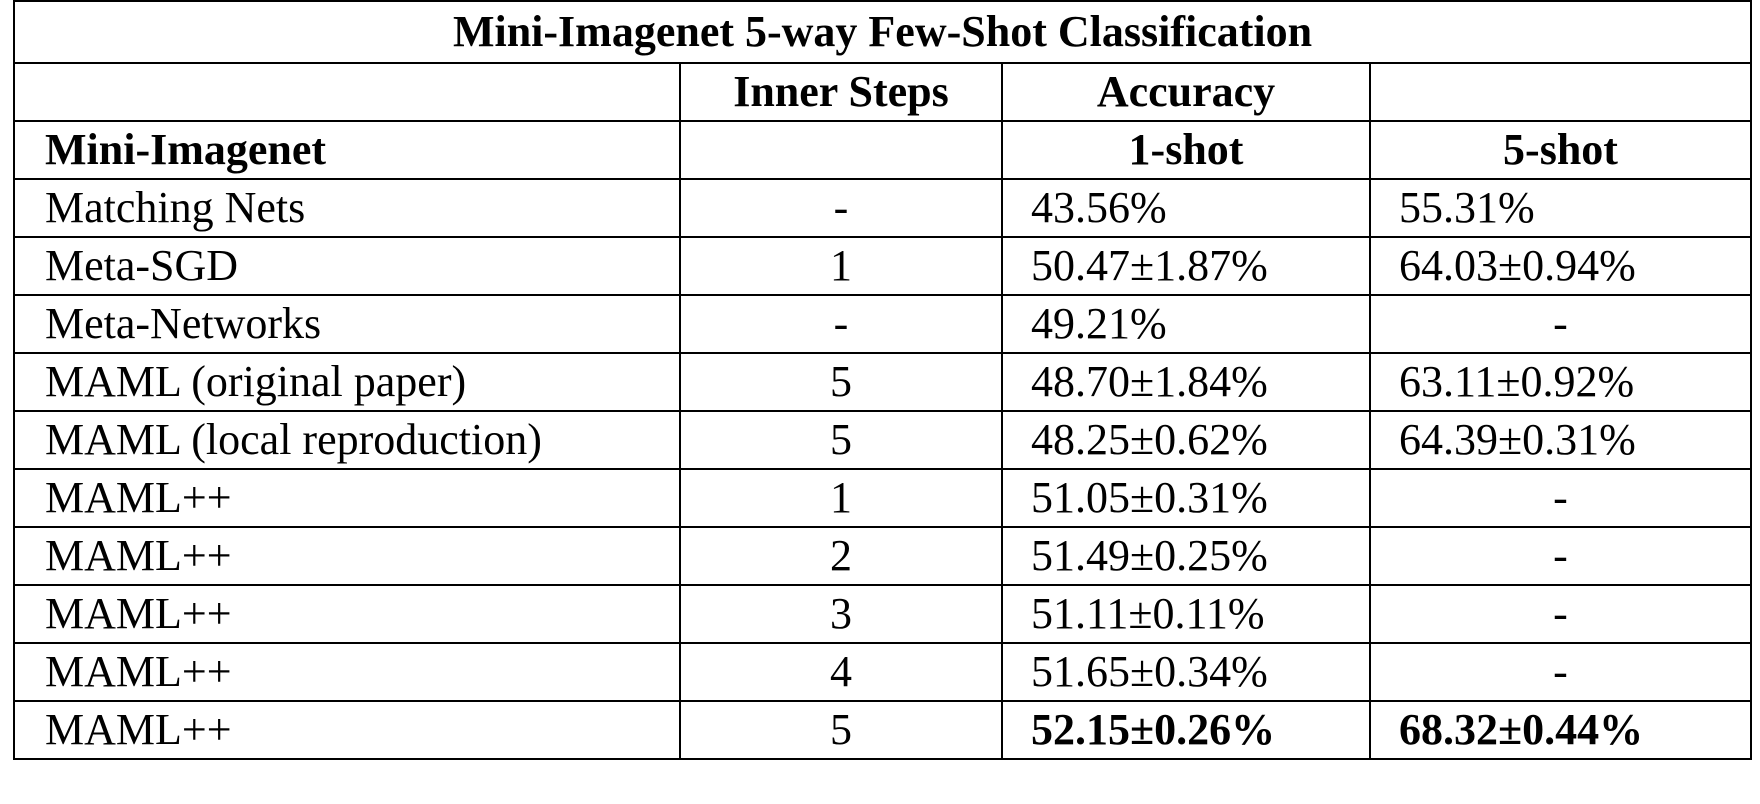 Image resolution: width=1760 pixels, height=804 pixels. I want to click on five-shot-cell-best: 68.32±0.44%, so click(1560, 730).